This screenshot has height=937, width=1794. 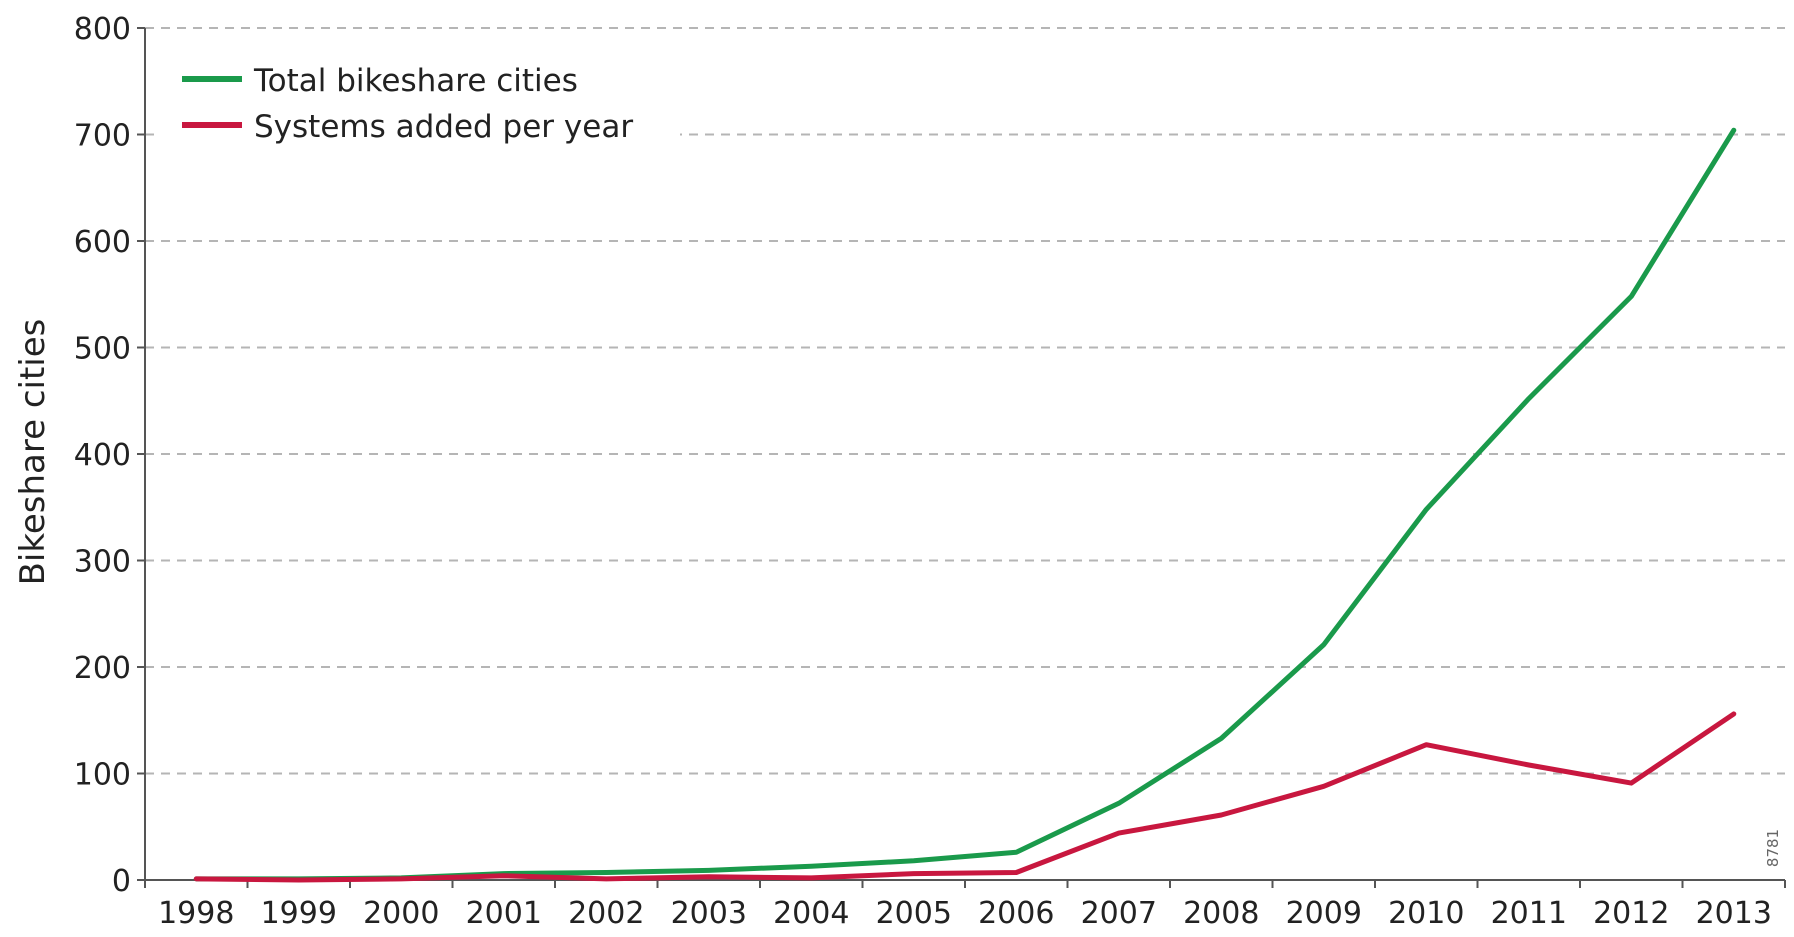 What do you see at coordinates (504, 913) in the screenshot?
I see `x-tick-label: 2001` at bounding box center [504, 913].